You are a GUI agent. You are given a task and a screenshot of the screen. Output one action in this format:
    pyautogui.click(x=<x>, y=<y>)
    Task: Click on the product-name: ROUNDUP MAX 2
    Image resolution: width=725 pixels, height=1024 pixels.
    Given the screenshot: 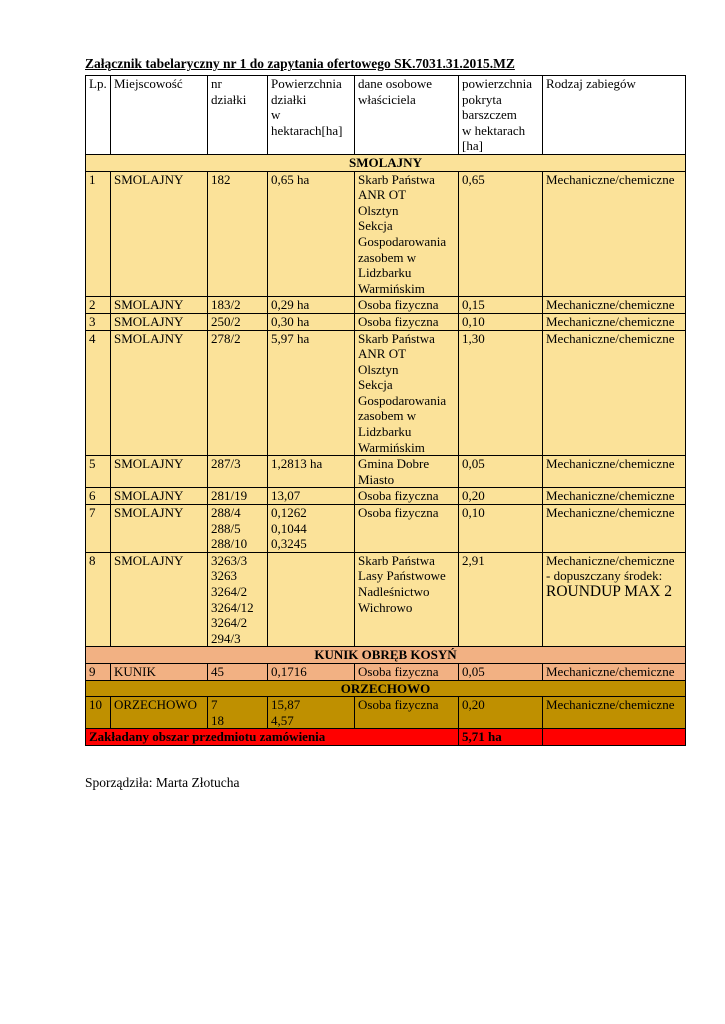 What is the action you would take?
    pyautogui.click(x=609, y=591)
    